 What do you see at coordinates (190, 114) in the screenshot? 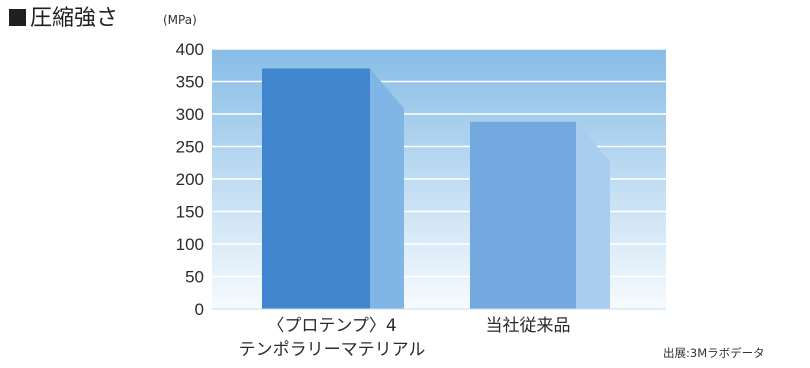
I see `y-tick-label: 300` at bounding box center [190, 114].